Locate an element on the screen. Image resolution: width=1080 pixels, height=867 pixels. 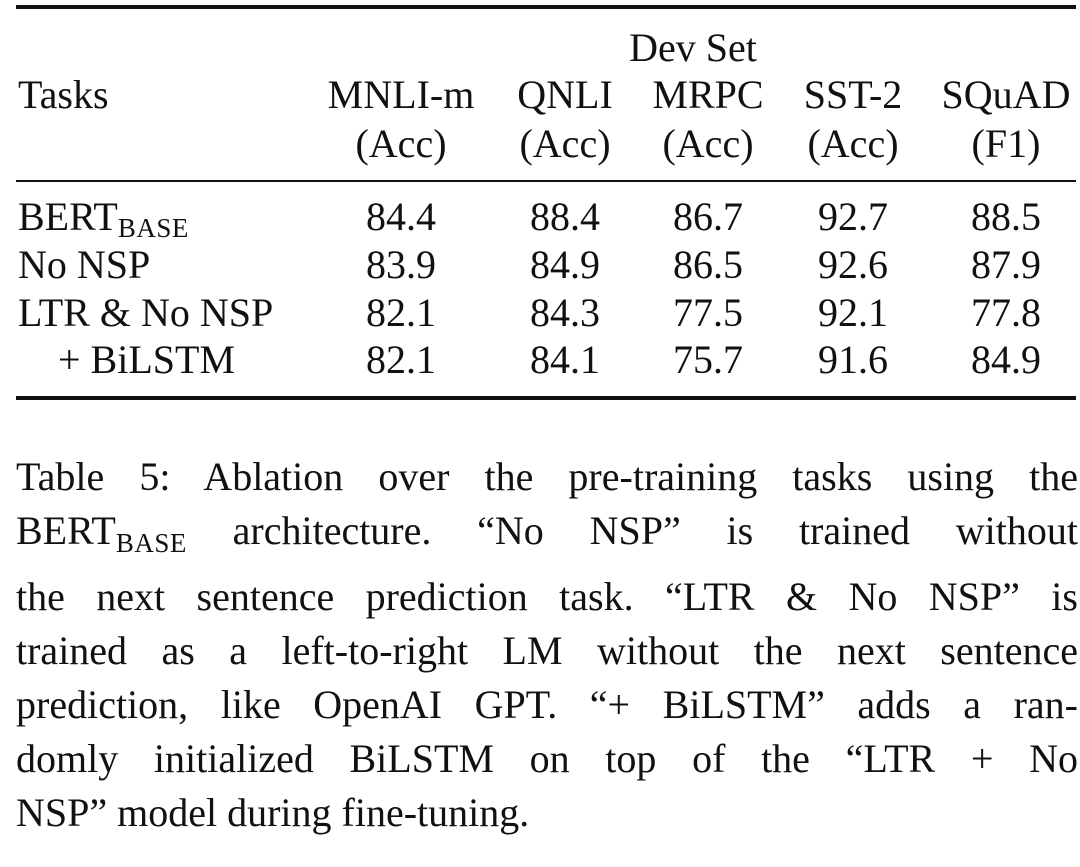
column-header-name: MNLI-m is located at coordinates (401, 94).